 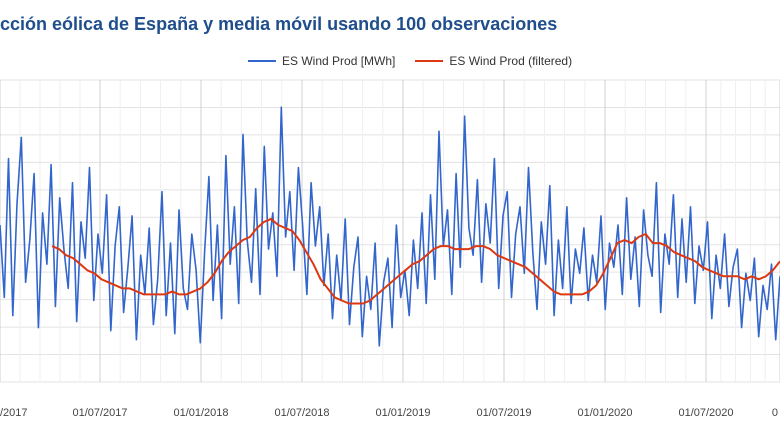 What do you see at coordinates (503, 413) in the screenshot?
I see `x-tick-label: 01/07/2019` at bounding box center [503, 413].